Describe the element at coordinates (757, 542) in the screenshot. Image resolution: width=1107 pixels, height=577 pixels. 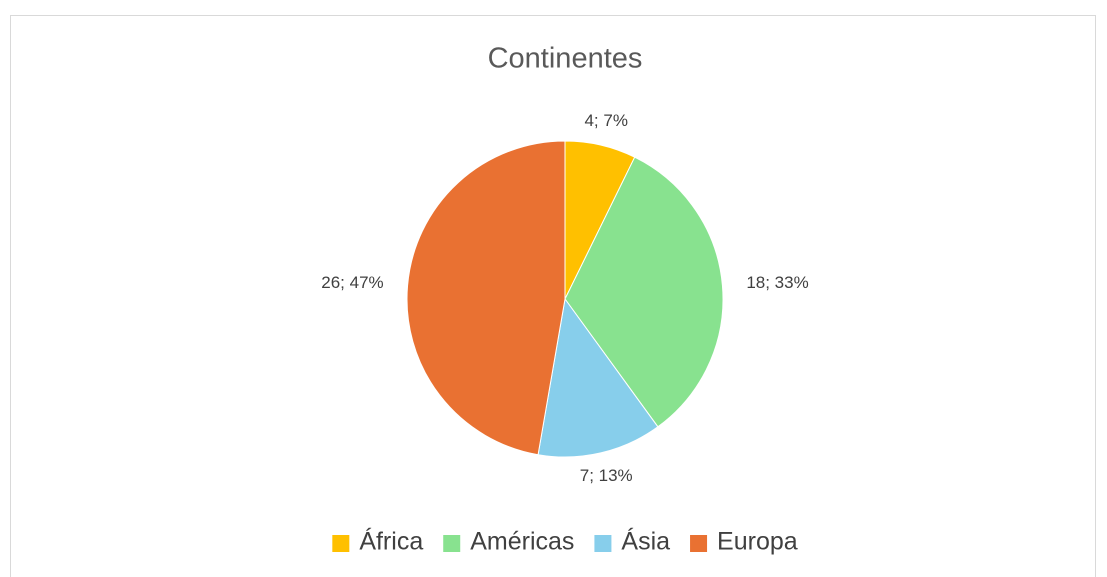
I see `legend-label: Europa` at that location.